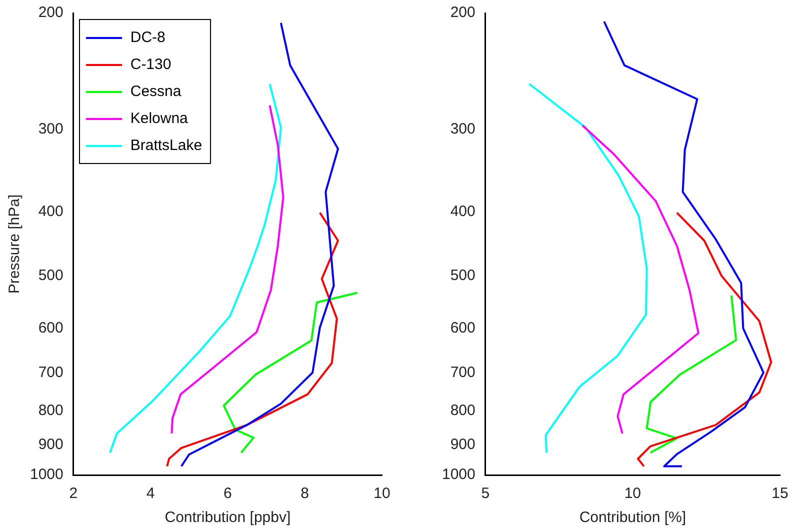  I want to click on x-tick-label: 5, so click(485, 493).